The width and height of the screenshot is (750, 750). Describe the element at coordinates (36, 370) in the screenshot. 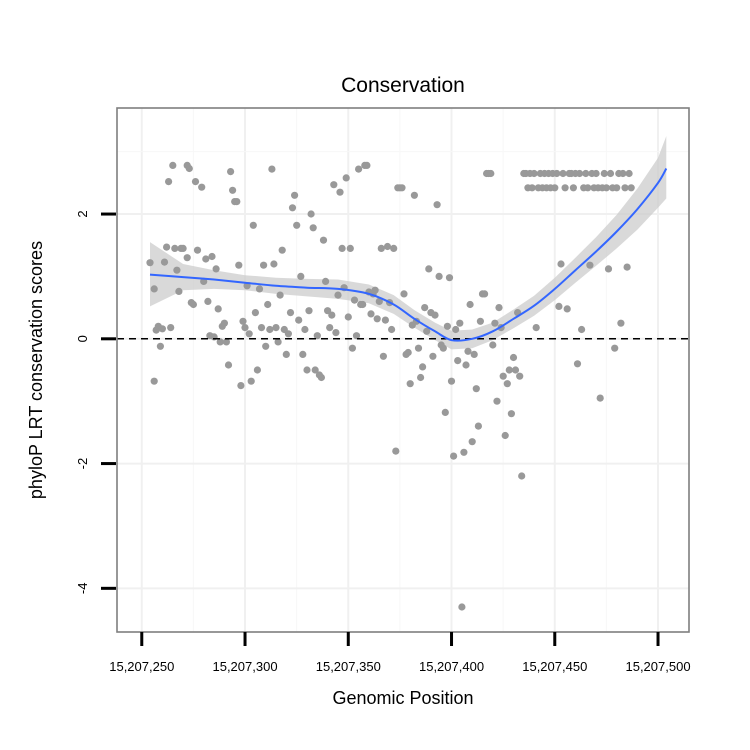

I see `y-axis-label: phyloP LRT conservation scores` at that location.